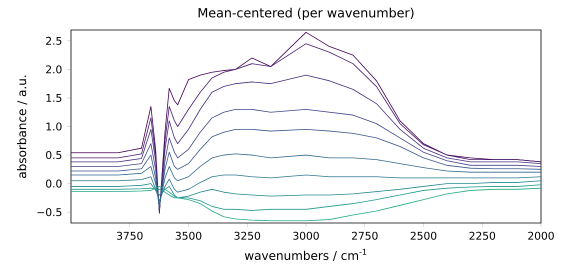 Image resolution: width=566 pixels, height=278 pixels. Describe the element at coordinates (541, 236) in the screenshot. I see `x-tick-label: 2000` at that location.